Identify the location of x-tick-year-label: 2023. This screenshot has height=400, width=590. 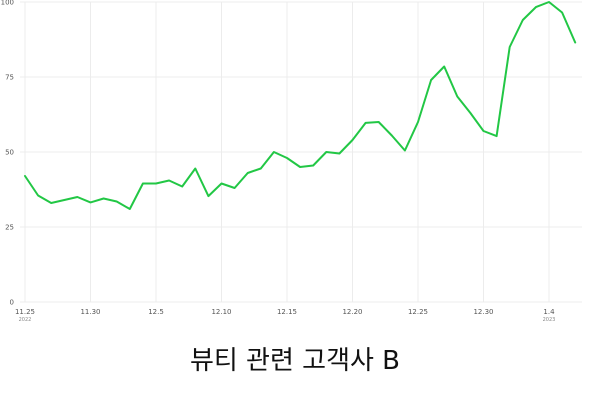
(549, 320).